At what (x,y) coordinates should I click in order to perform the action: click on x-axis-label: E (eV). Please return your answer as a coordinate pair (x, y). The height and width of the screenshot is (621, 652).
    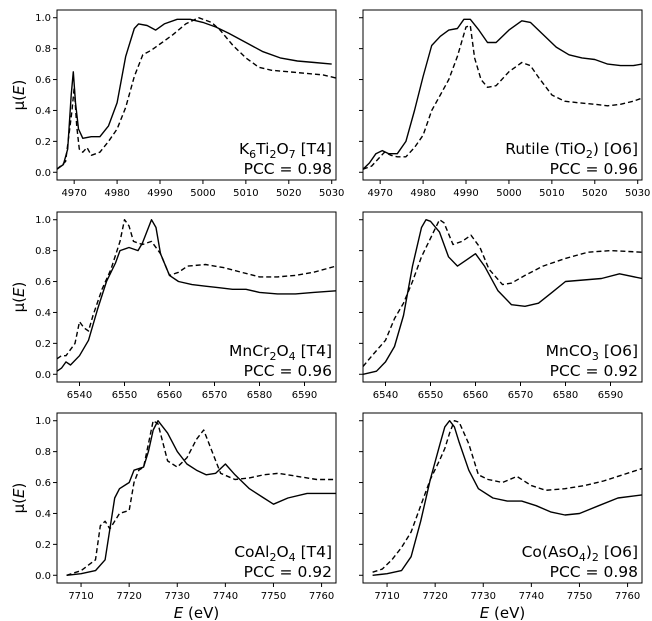
    Looking at the image, I should click on (196, 612).